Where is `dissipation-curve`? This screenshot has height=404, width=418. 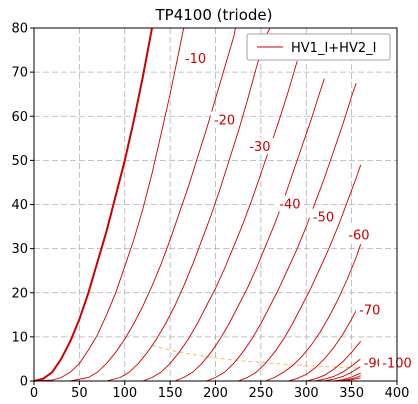 dissipation-curve is located at coordinates (274, 357).